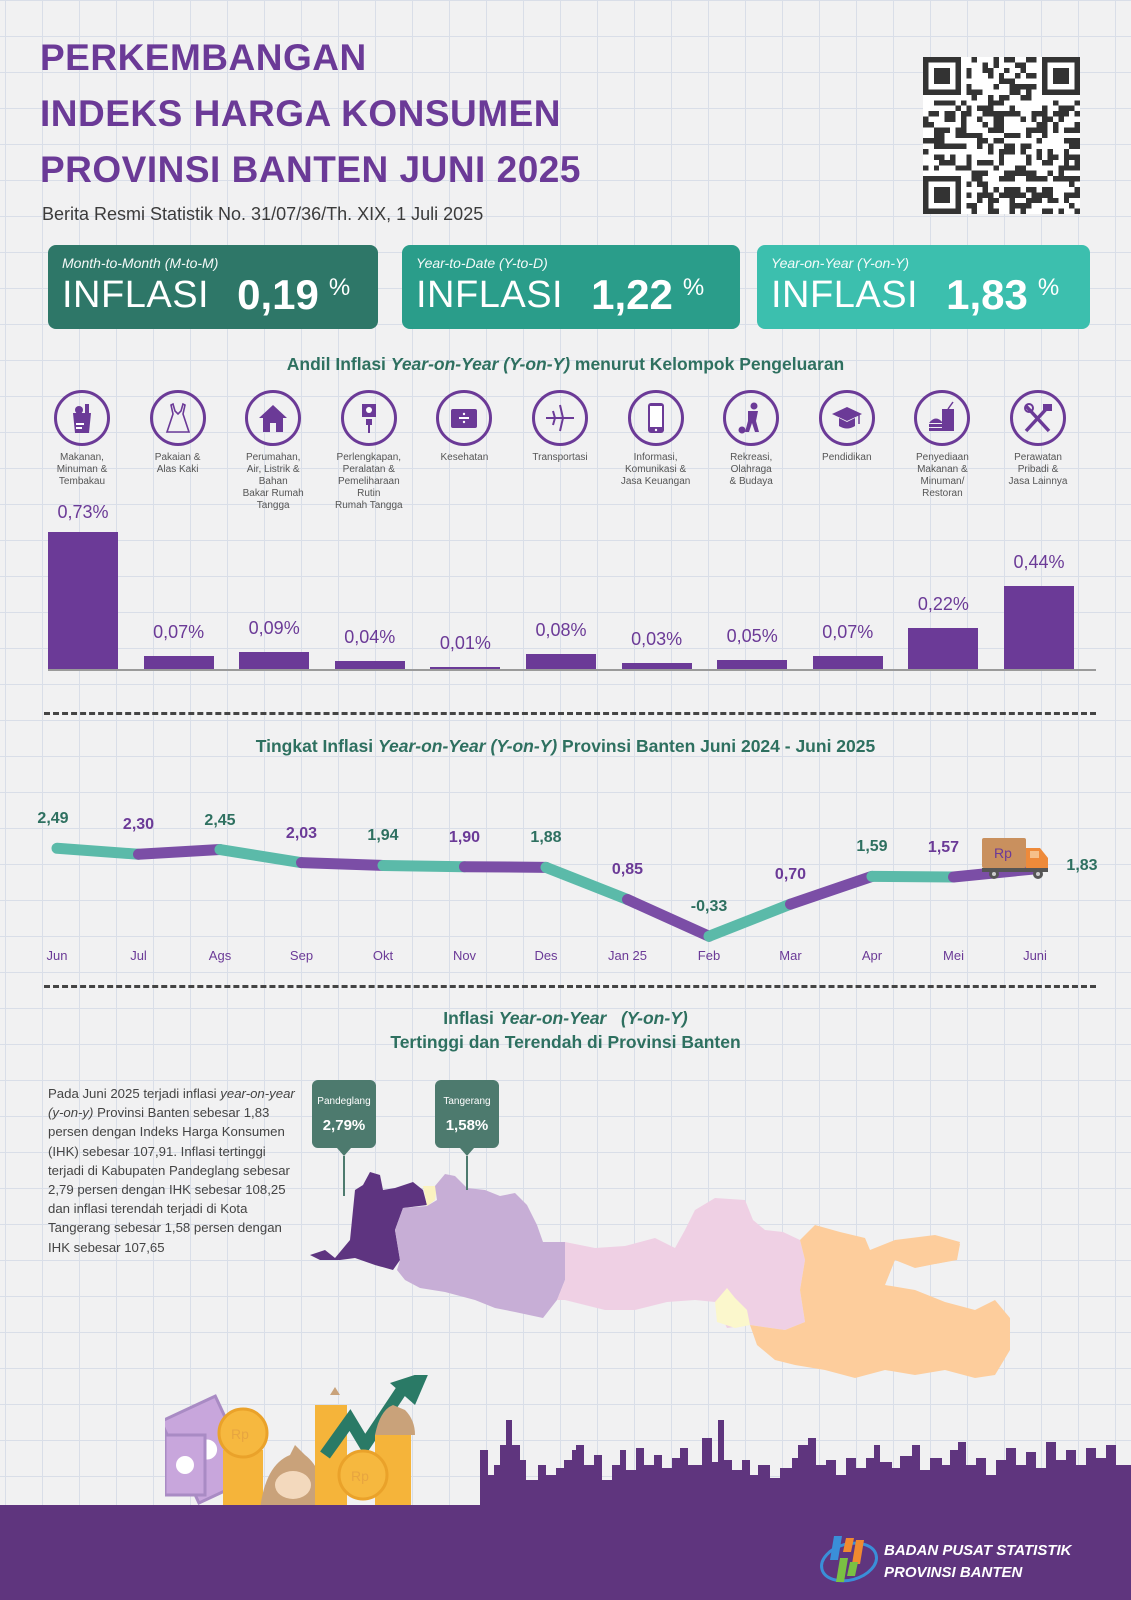 The image size is (1131, 1600). What do you see at coordinates (627, 870) in the screenshot?
I see `line-point-label: 0,85` at bounding box center [627, 870].